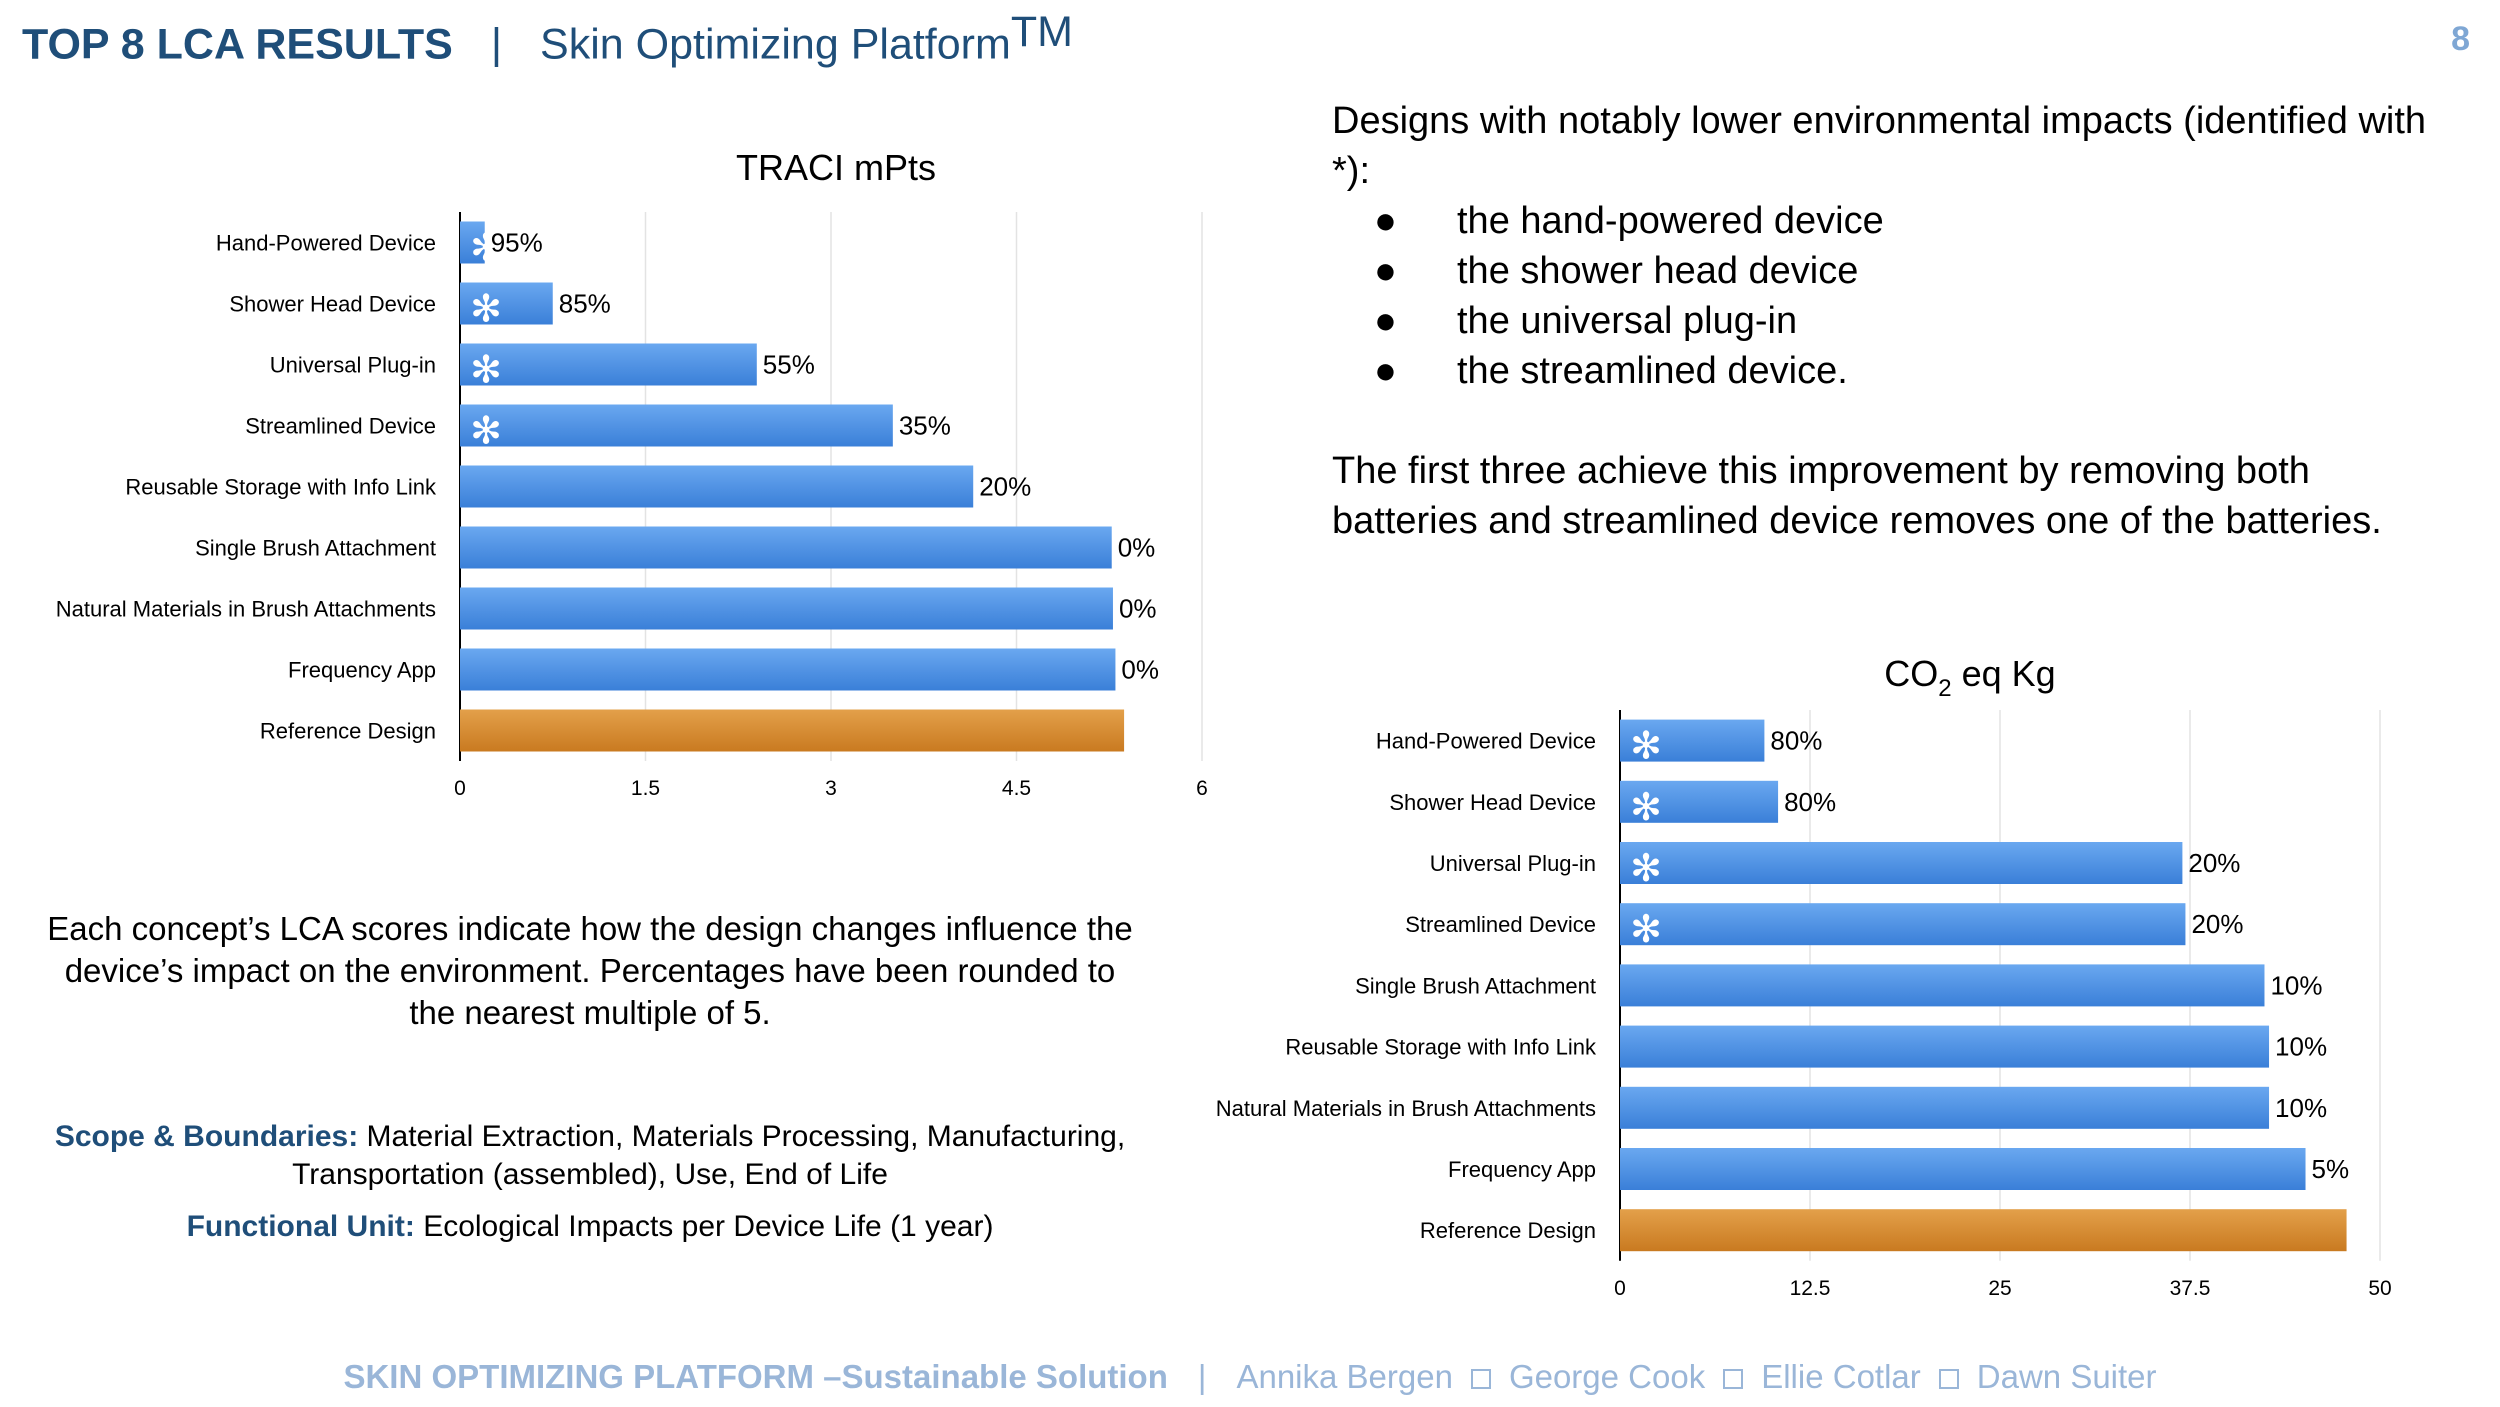  What do you see at coordinates (831, 788) in the screenshot?
I see `x-tick-label: 3` at bounding box center [831, 788].